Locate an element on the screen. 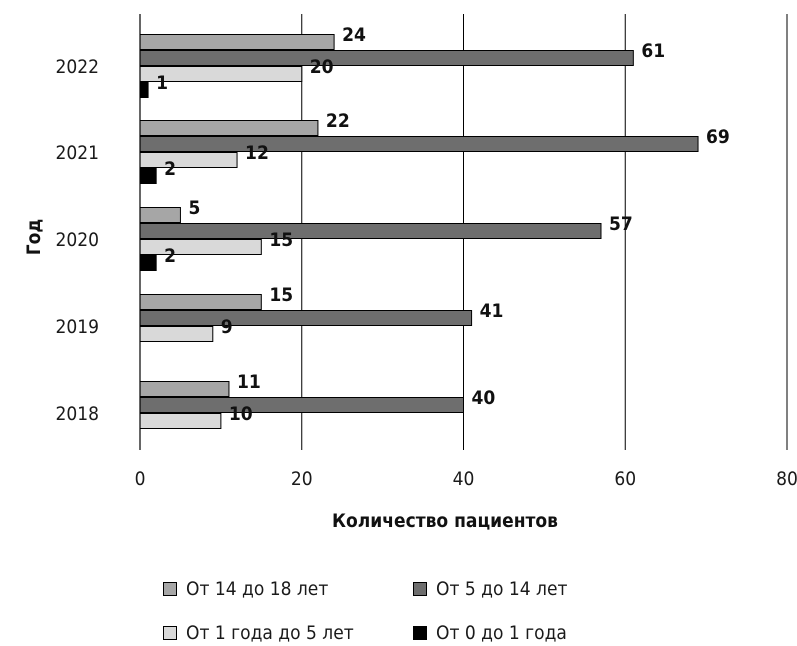 This screenshot has width=797, height=646. legend-item: От 14 до 18 лет is located at coordinates (245, 589).